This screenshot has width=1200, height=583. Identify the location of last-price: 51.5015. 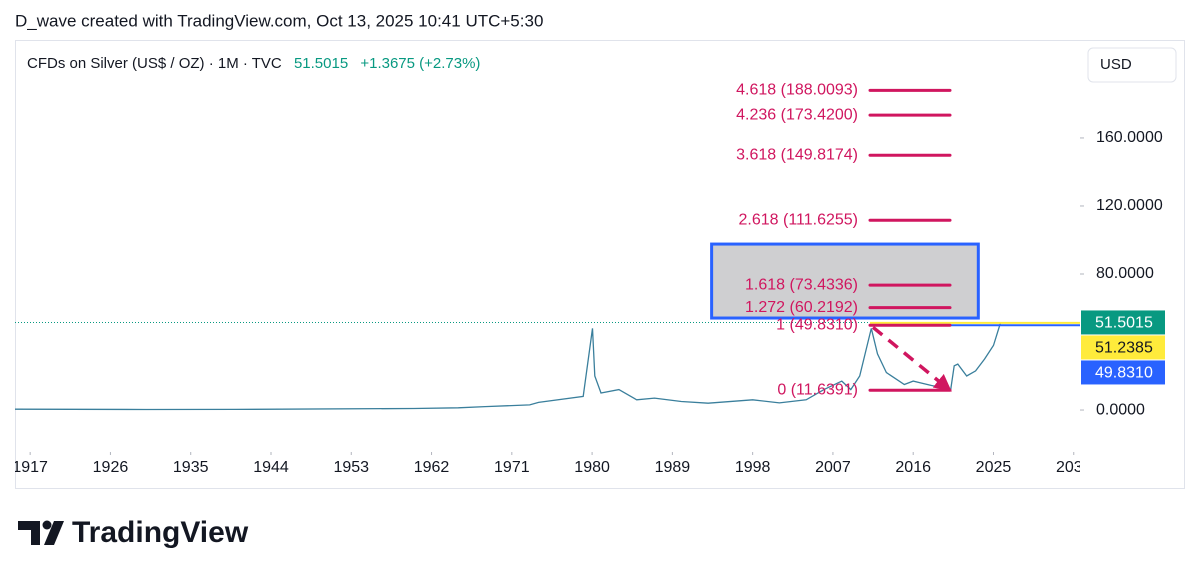
(321, 63).